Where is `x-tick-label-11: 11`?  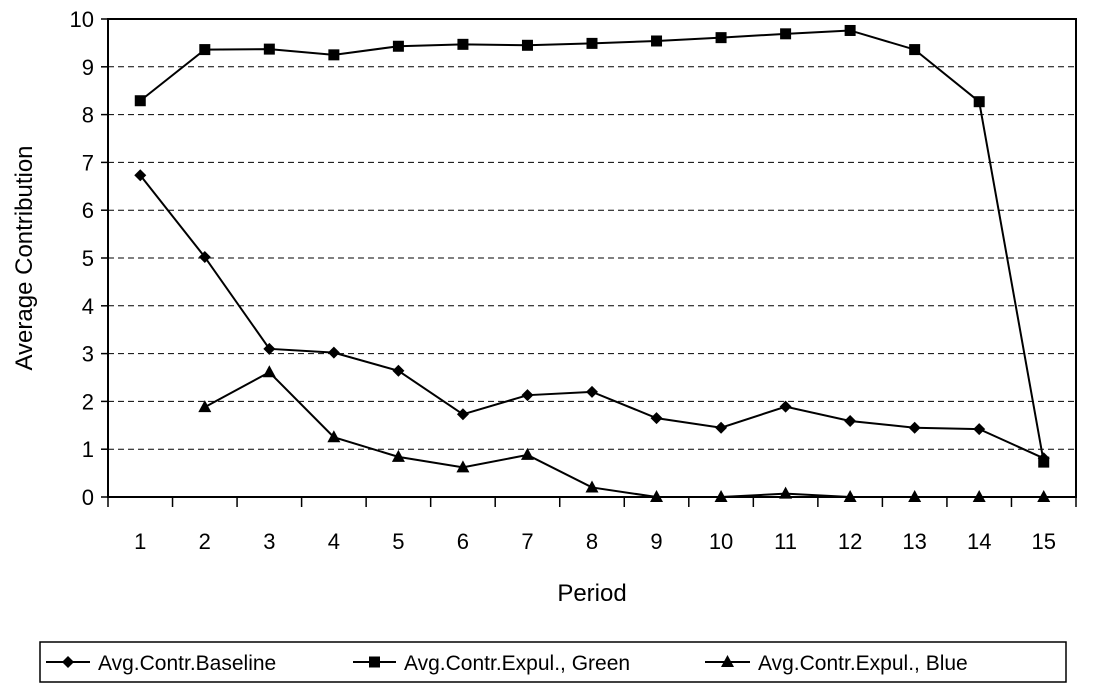
x-tick-label-11: 11 is located at coordinates (785, 541).